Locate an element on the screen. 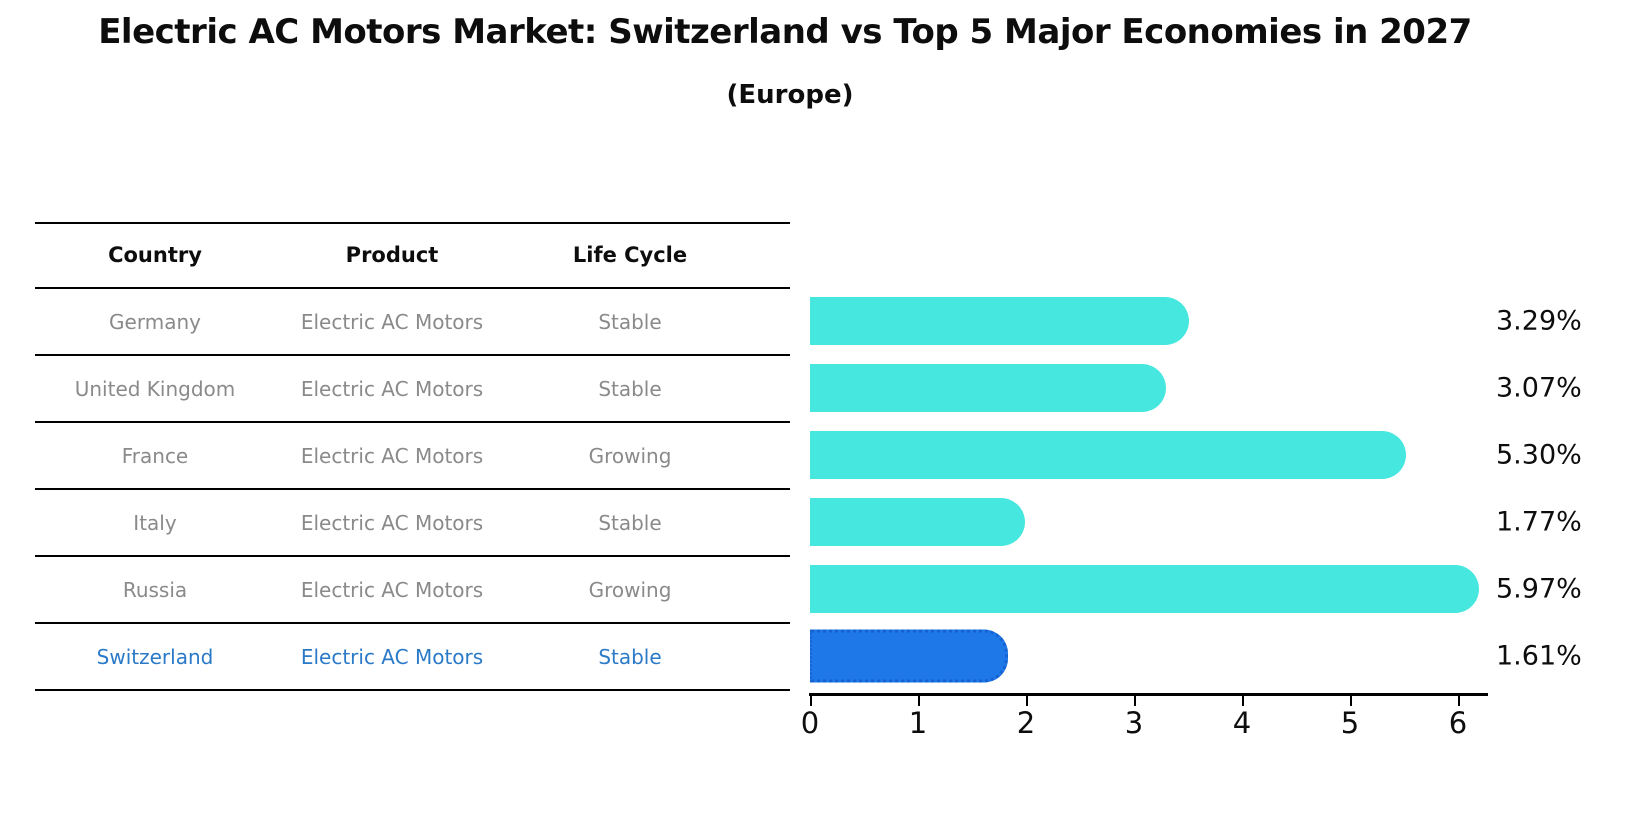 The width and height of the screenshot is (1649, 823). table-header-row: Country Product Life Cycle is located at coordinates (400, 254).